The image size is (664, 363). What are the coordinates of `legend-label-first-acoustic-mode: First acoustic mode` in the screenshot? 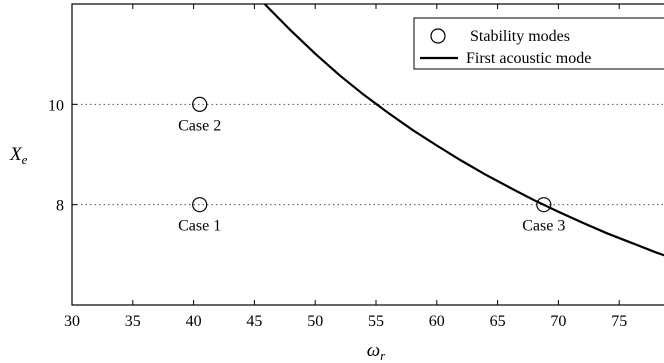 It's located at (528, 58).